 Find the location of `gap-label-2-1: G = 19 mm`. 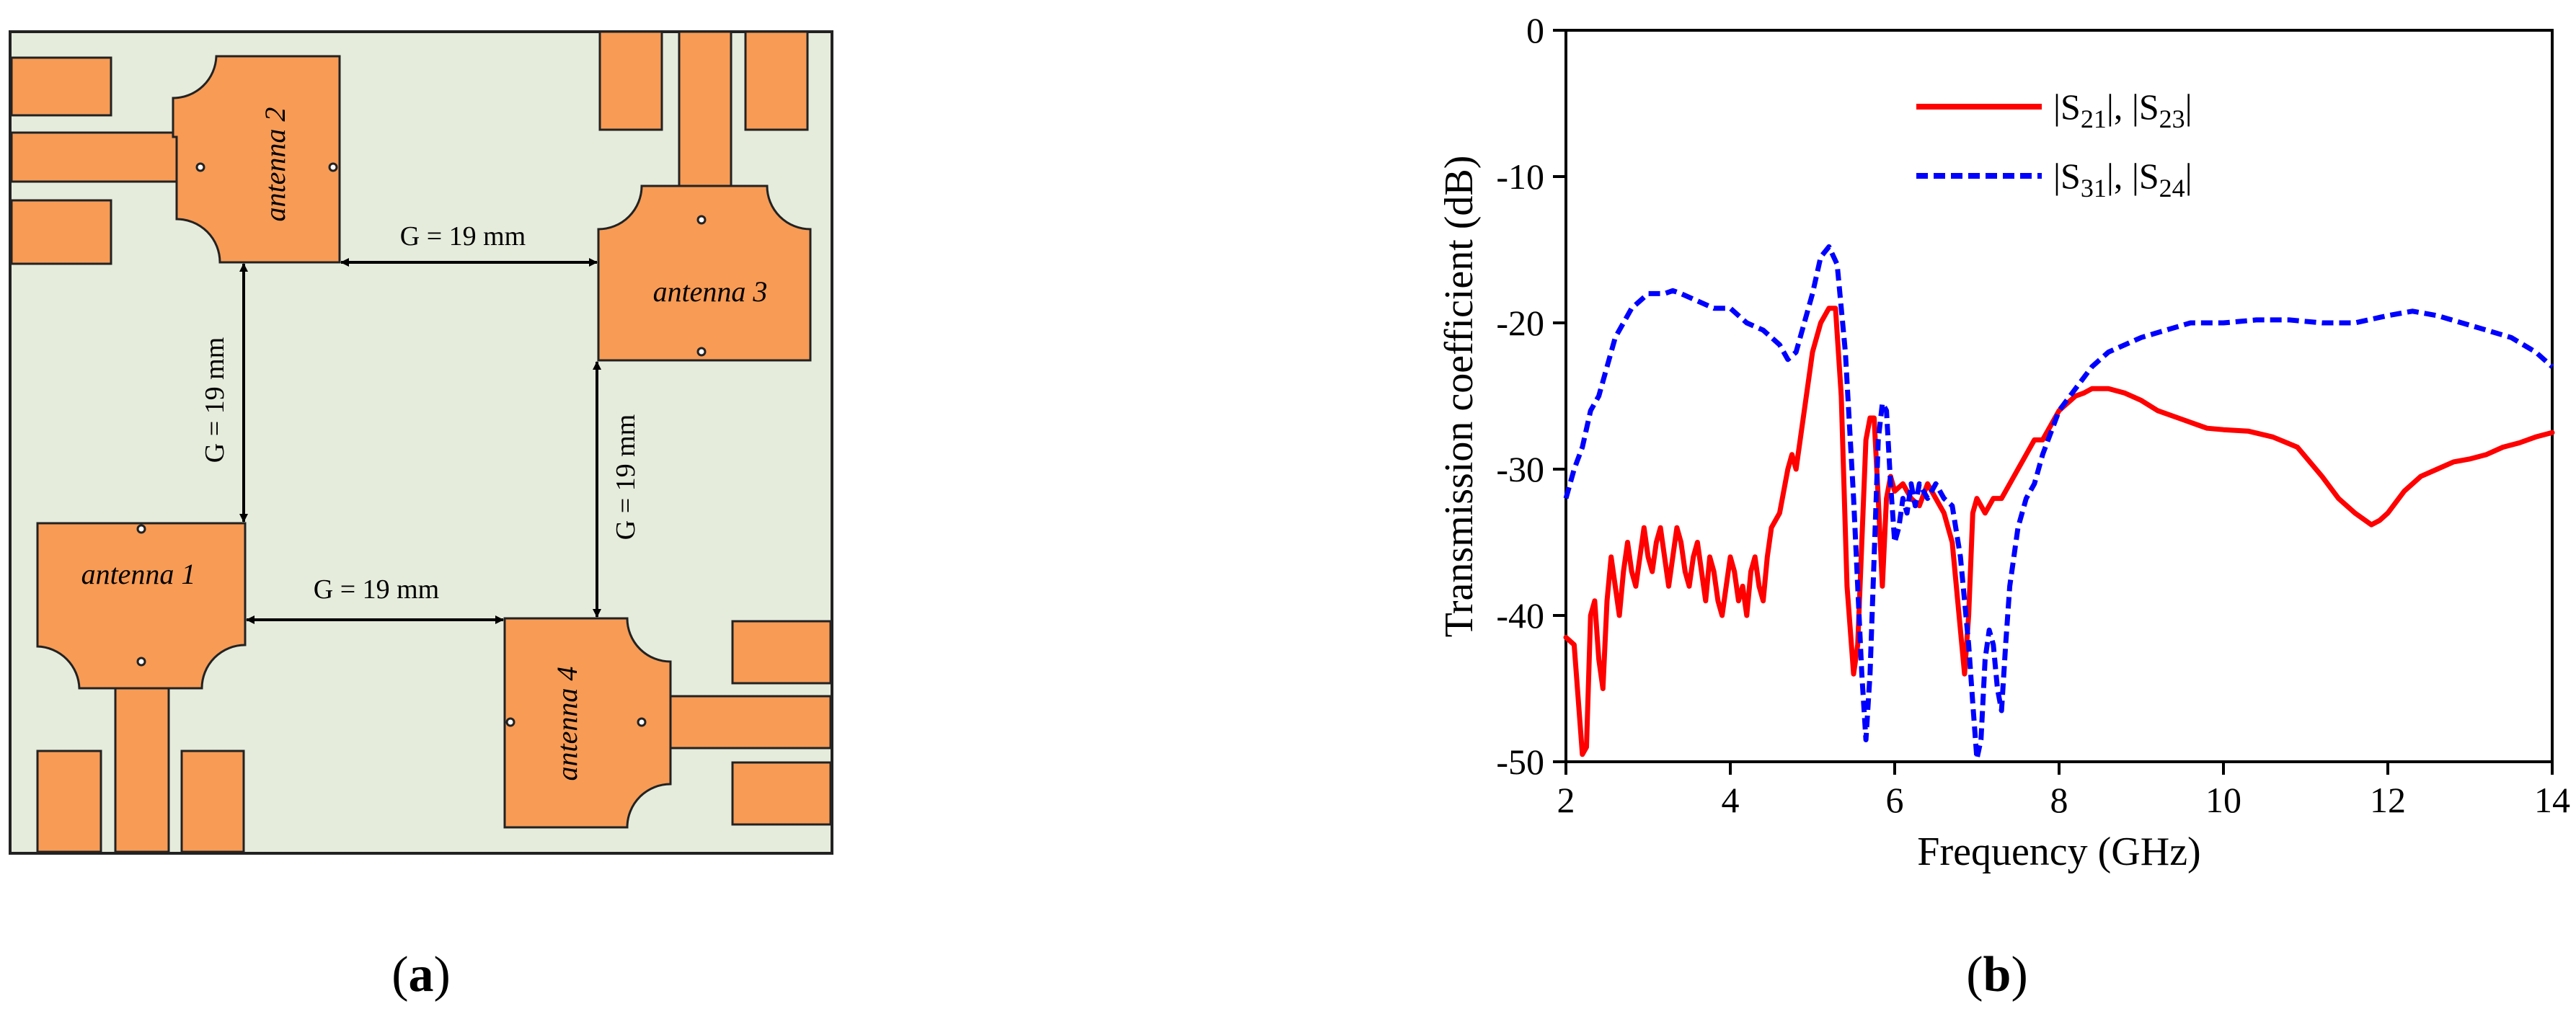

gap-label-2-1: G = 19 mm is located at coordinates (215, 400).